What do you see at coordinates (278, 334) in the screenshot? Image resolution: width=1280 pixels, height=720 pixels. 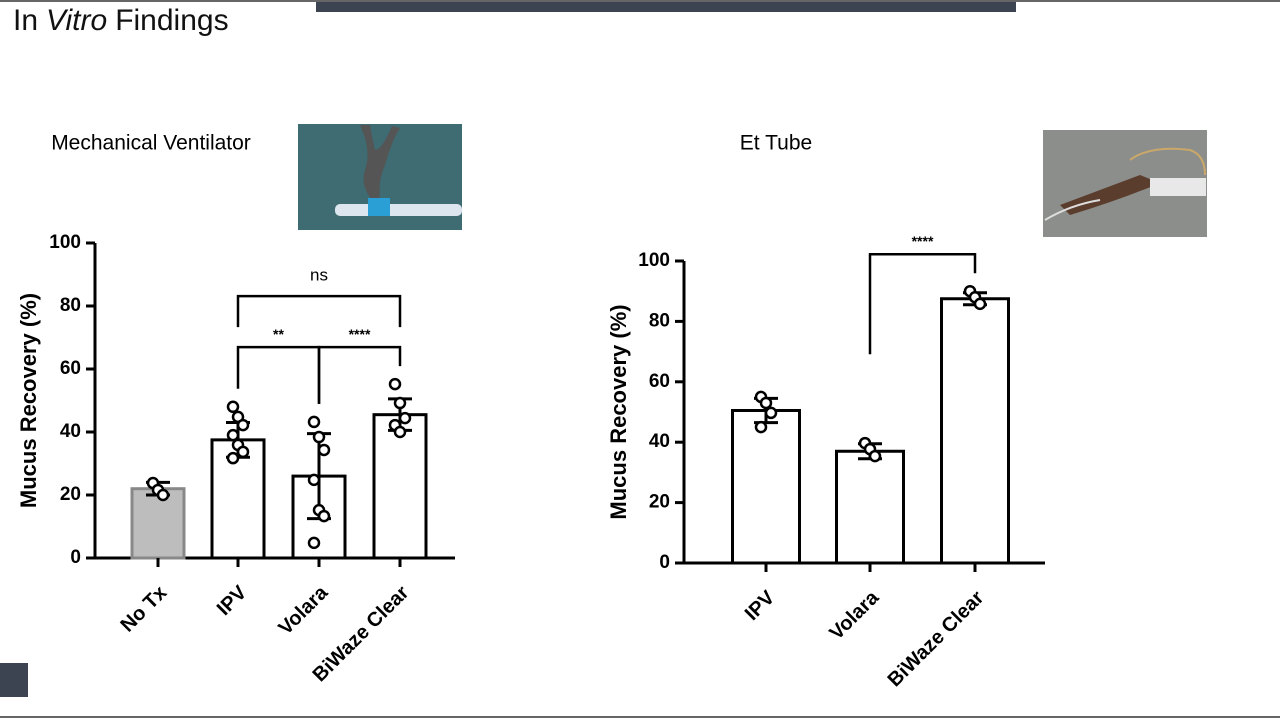 I see `bracket-label: **` at bounding box center [278, 334].